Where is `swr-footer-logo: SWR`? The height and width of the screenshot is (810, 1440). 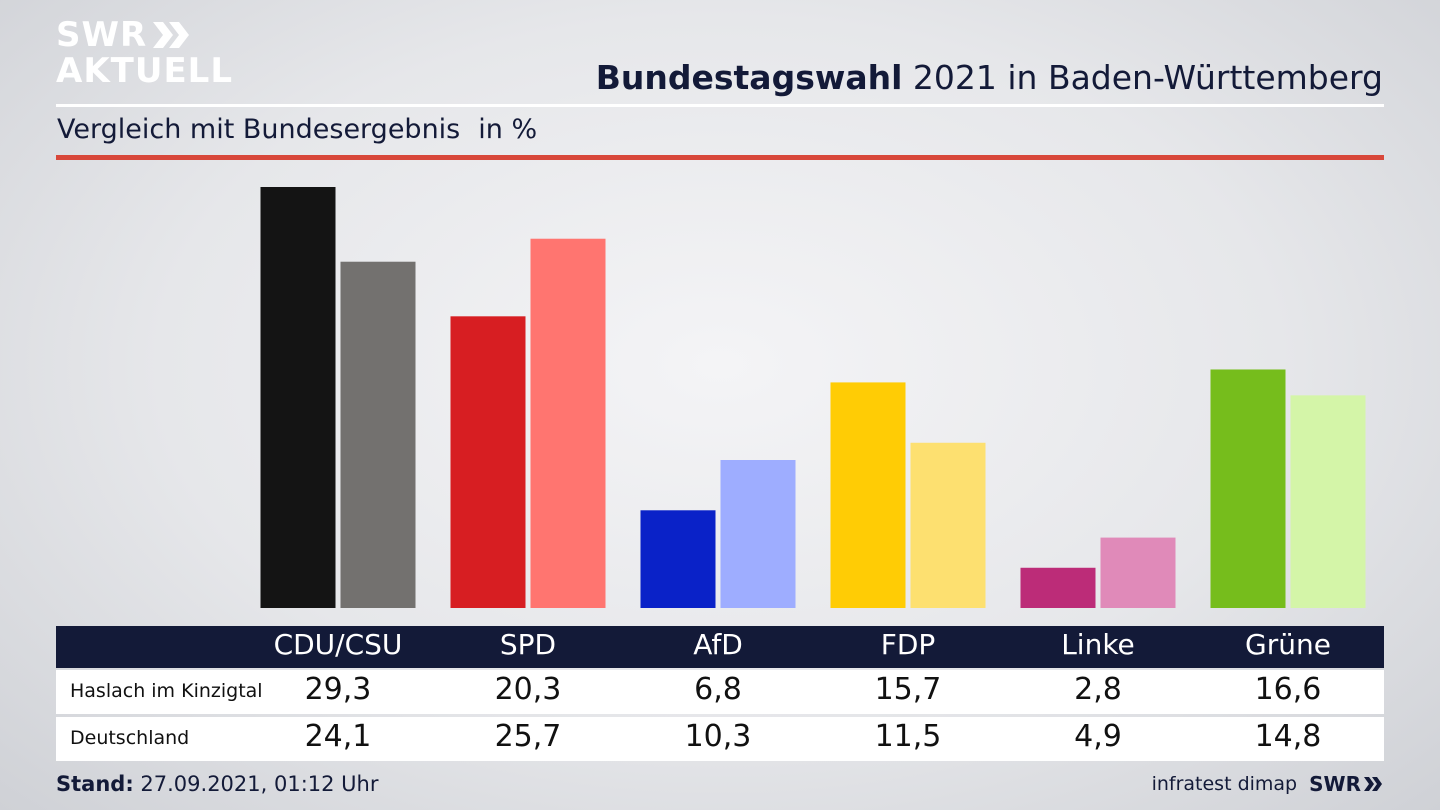
swr-footer-logo: SWR is located at coordinates (1346, 784).